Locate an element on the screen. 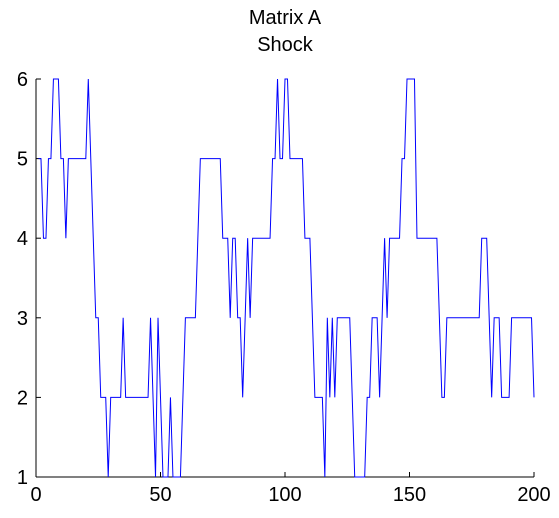 The image size is (559, 518). y-tick-label: 3 is located at coordinates (22, 319).